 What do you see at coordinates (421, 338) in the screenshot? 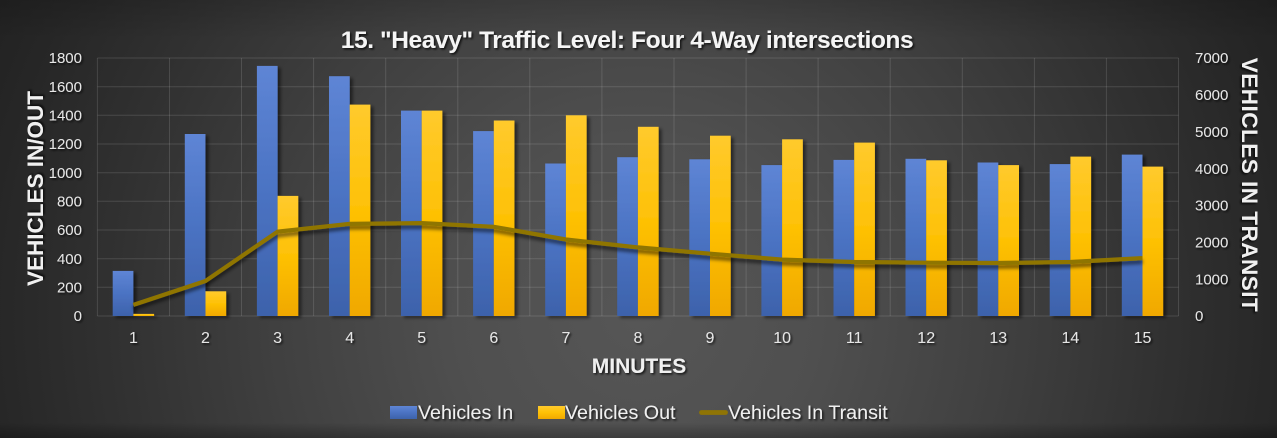
I see `svg-text: 5` at bounding box center [421, 338].